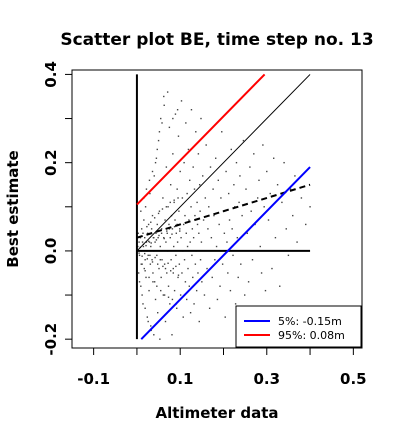 Image resolution: width=400 pixels, height=440 pixels. I want to click on y-tick-label: 0.2, so click(51, 162).